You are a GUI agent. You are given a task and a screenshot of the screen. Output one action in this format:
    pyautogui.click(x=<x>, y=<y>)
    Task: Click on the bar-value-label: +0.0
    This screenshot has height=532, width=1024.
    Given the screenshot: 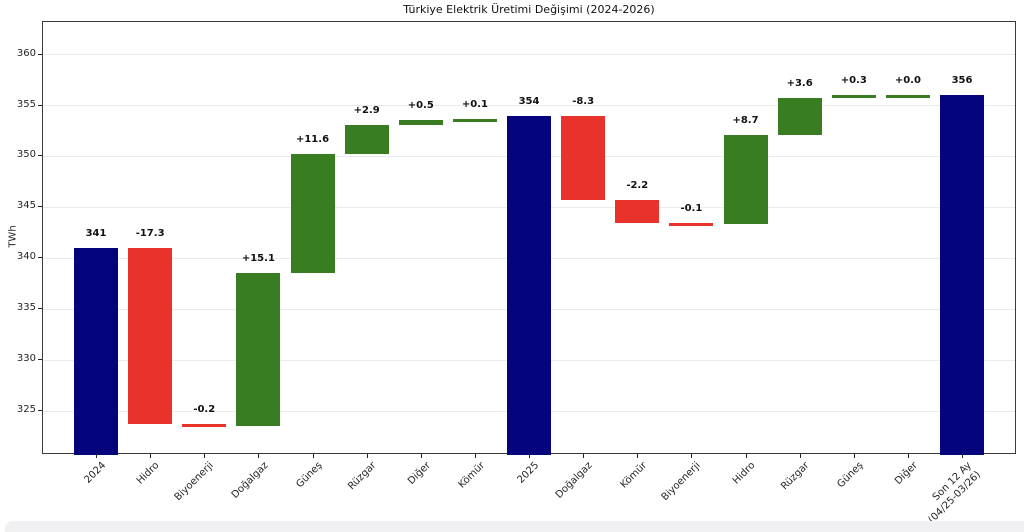 What is the action you would take?
    pyautogui.click(x=907, y=81)
    